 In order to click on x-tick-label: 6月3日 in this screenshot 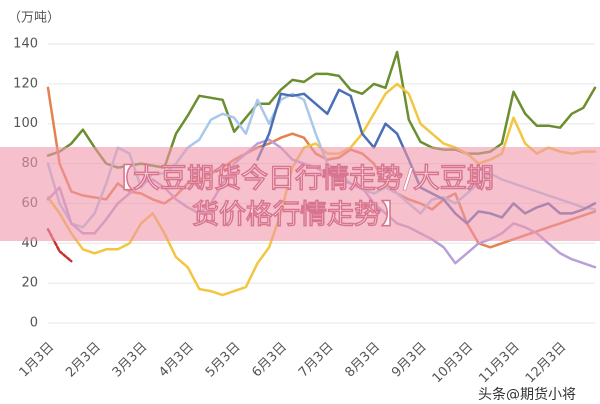, I will do `click(269, 360)`.